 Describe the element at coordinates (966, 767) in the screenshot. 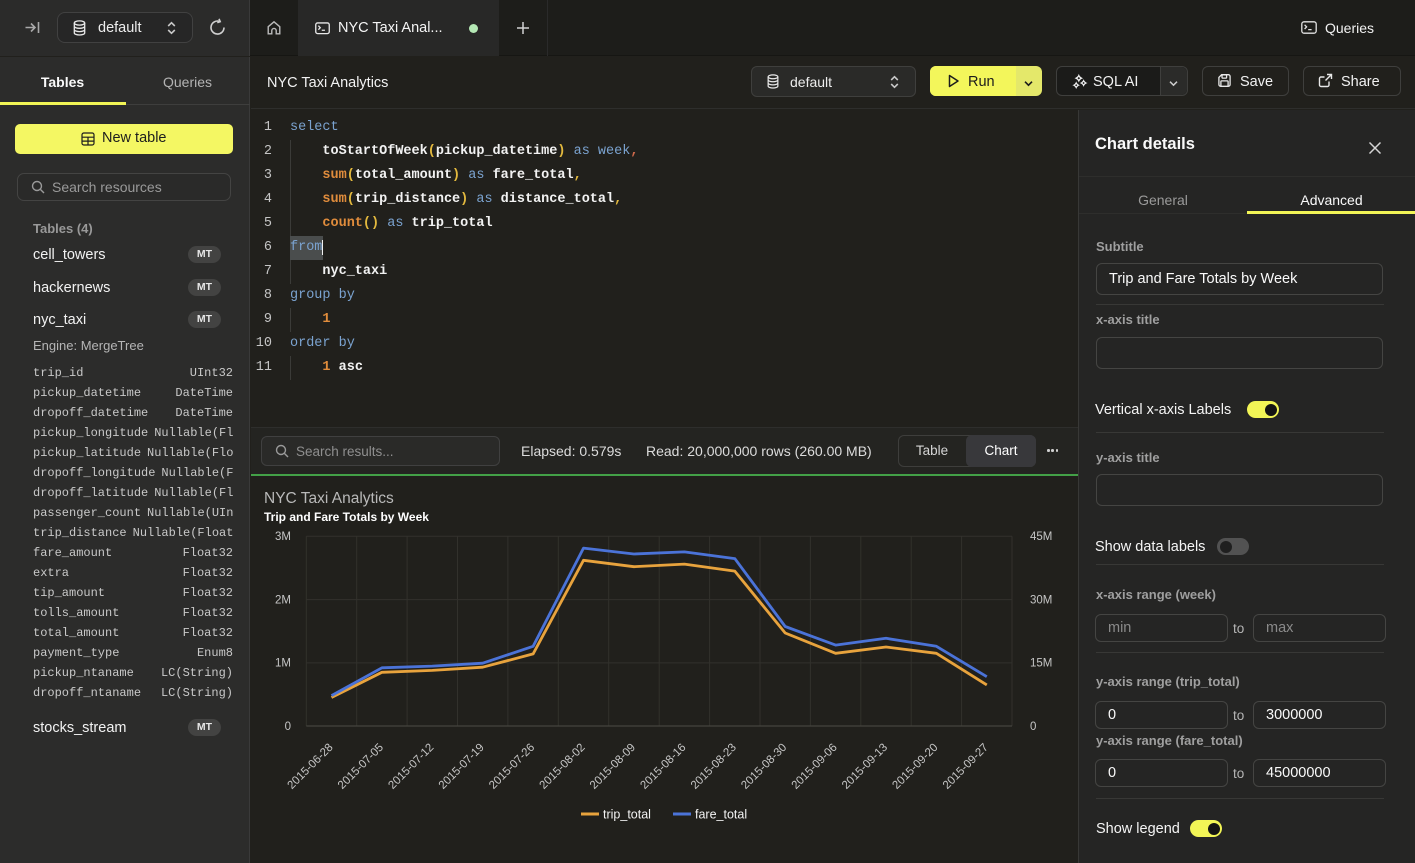

I see `svg-text: 2015-09-27` at that location.